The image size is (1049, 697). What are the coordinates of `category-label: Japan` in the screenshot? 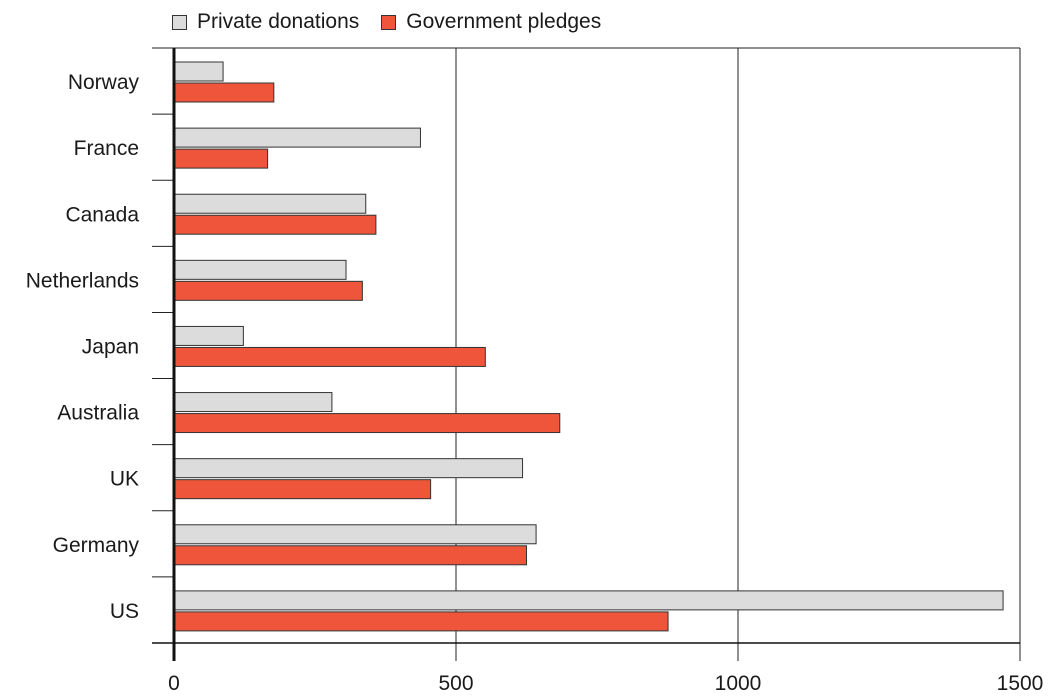 It's located at (110, 347).